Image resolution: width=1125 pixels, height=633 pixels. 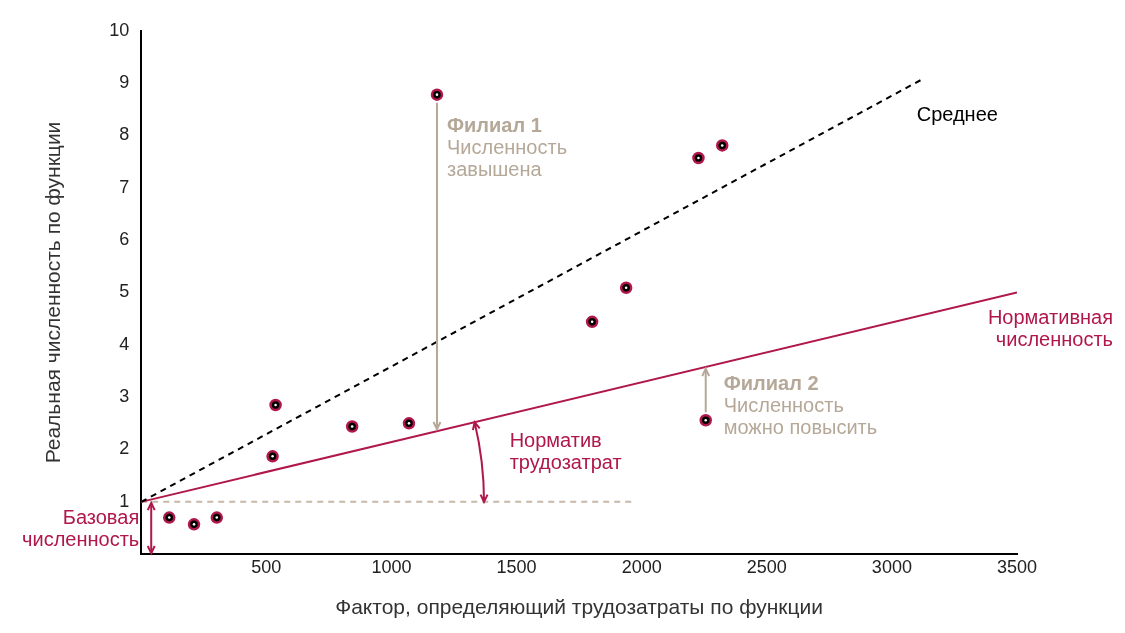 What do you see at coordinates (516, 566) in the screenshot?
I see `x-tick-label: 1500` at bounding box center [516, 566].